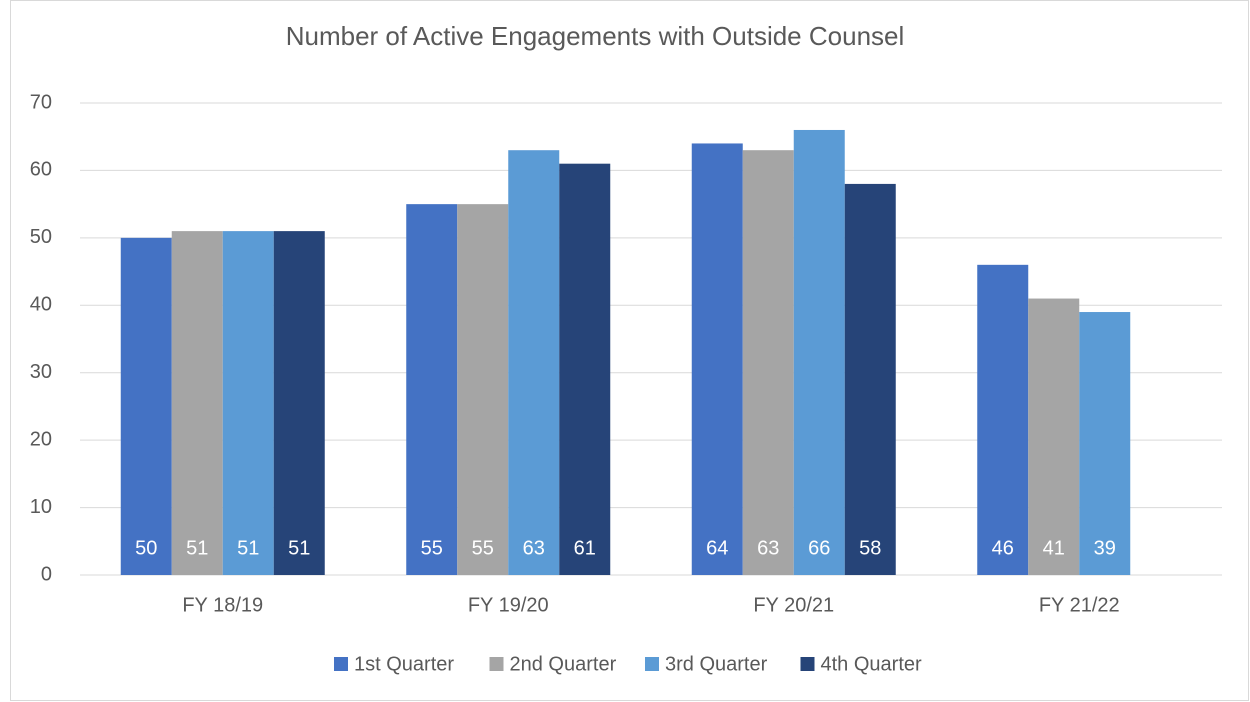  I want to click on legend-label: 1st Quarter, so click(404, 664).